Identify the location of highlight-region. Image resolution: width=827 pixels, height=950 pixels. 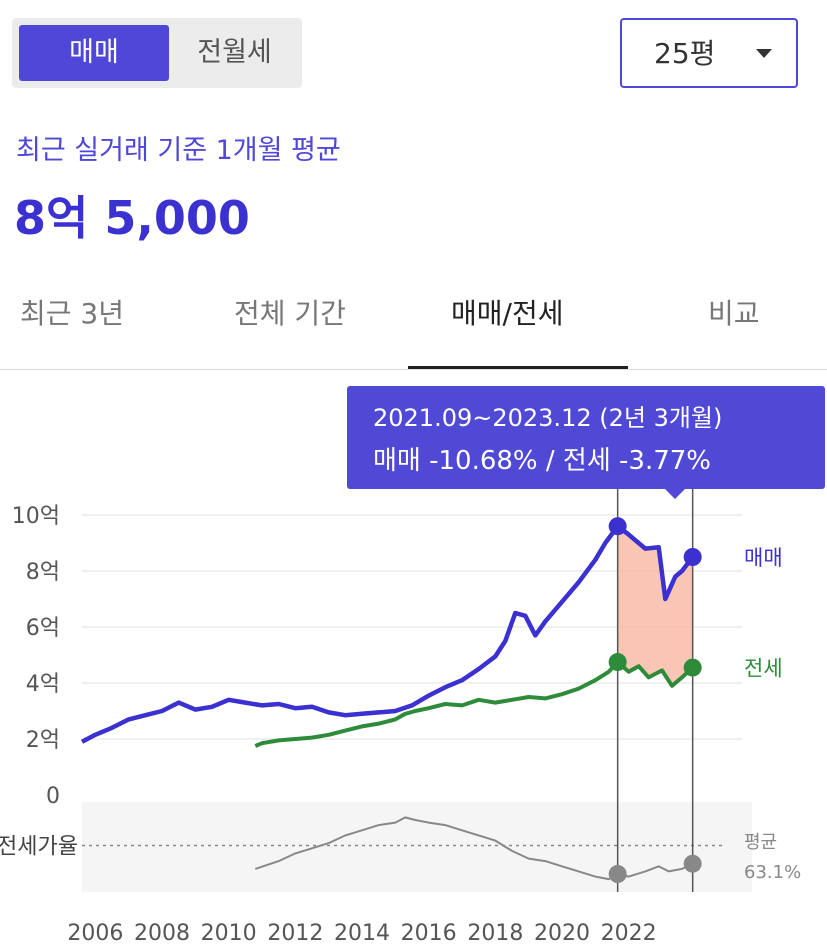
(655, 606).